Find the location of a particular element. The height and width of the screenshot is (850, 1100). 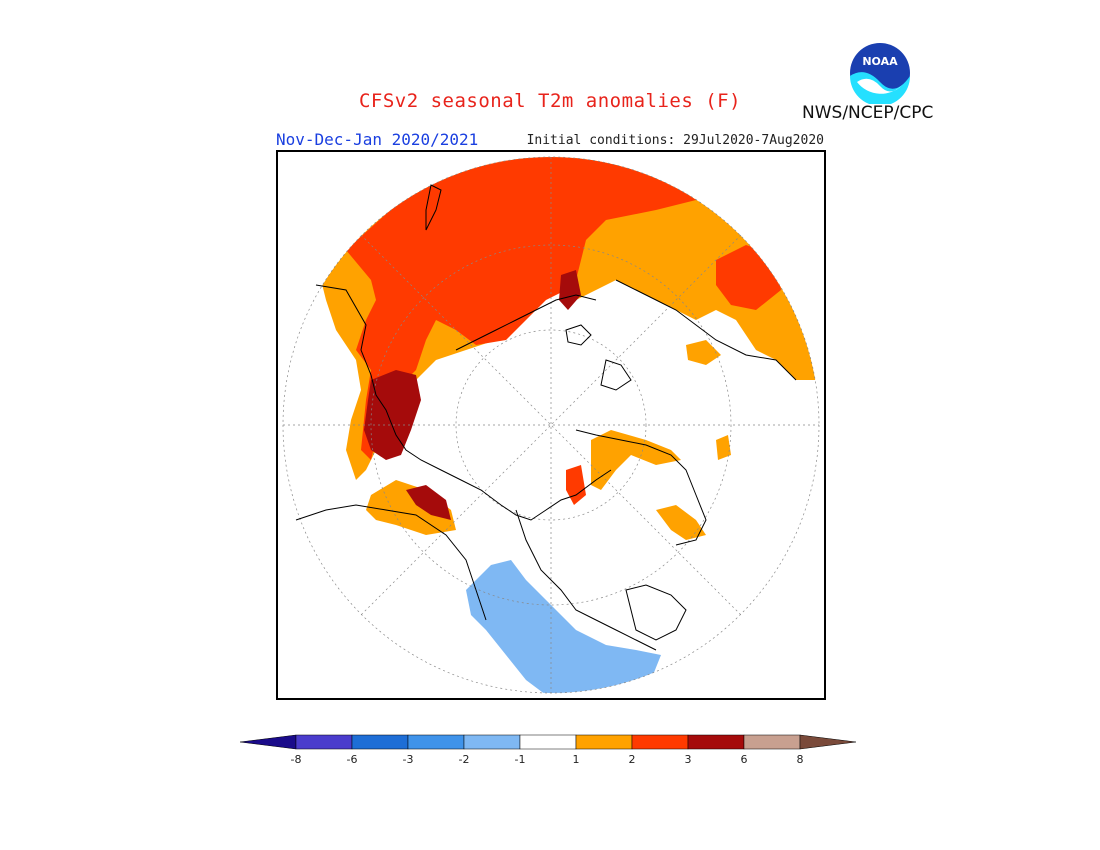

colorbar-tick-label: 8 is located at coordinates (800, 759).